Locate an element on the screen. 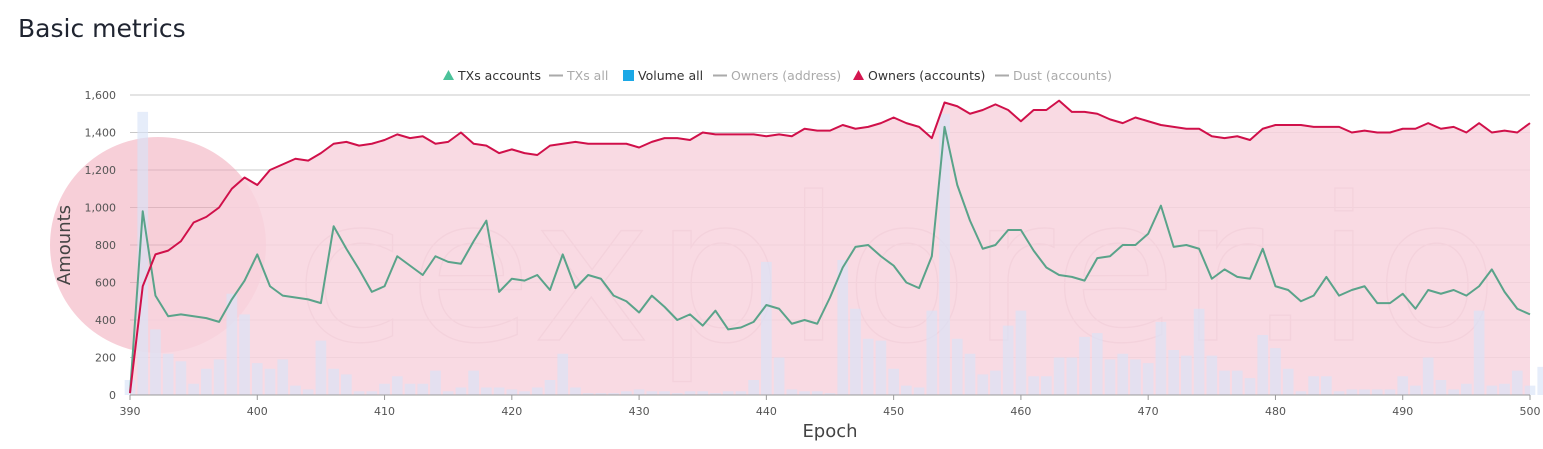 This screenshot has height=449, width=1543. x-tick-label: 480 is located at coordinates (1275, 411).